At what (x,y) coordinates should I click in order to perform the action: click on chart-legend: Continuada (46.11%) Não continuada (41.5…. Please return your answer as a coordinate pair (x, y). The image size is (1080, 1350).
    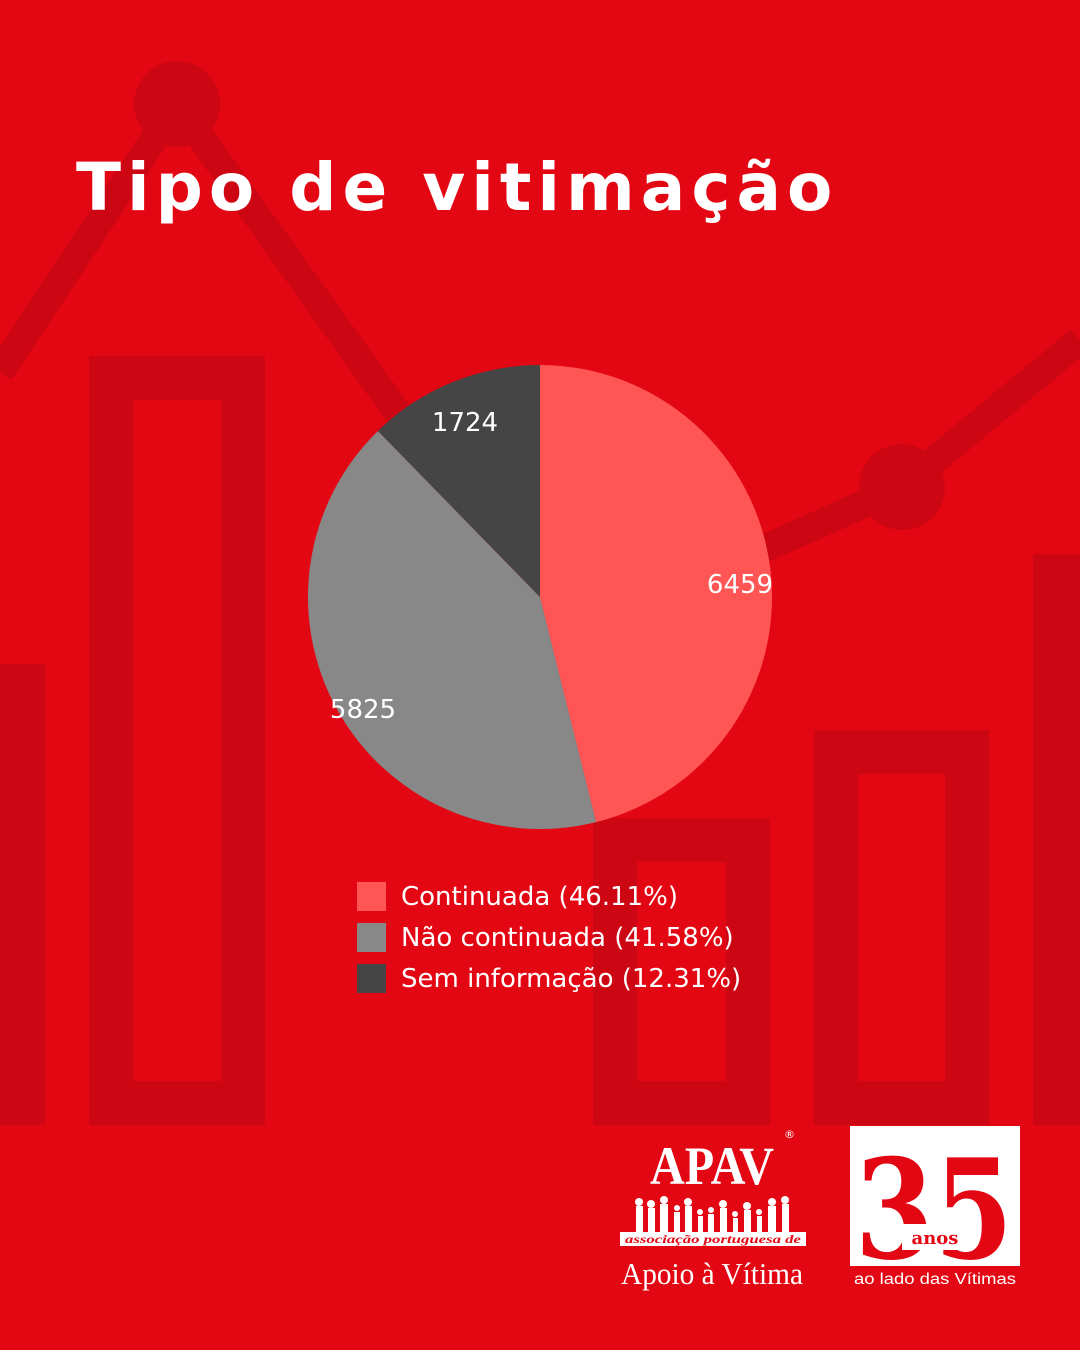
    Looking at the image, I should click on (549, 937).